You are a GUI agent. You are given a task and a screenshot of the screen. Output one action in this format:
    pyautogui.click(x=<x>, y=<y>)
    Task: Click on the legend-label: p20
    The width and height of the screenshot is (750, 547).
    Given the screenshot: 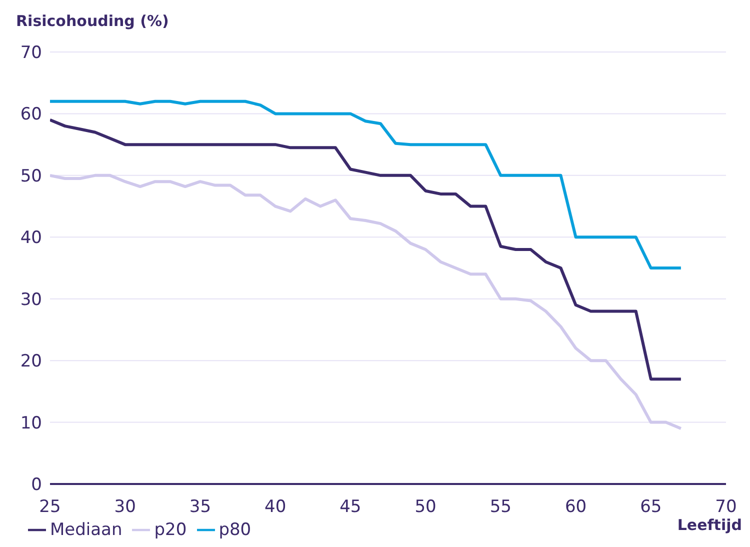 What is the action you would take?
    pyautogui.click(x=170, y=530)
    